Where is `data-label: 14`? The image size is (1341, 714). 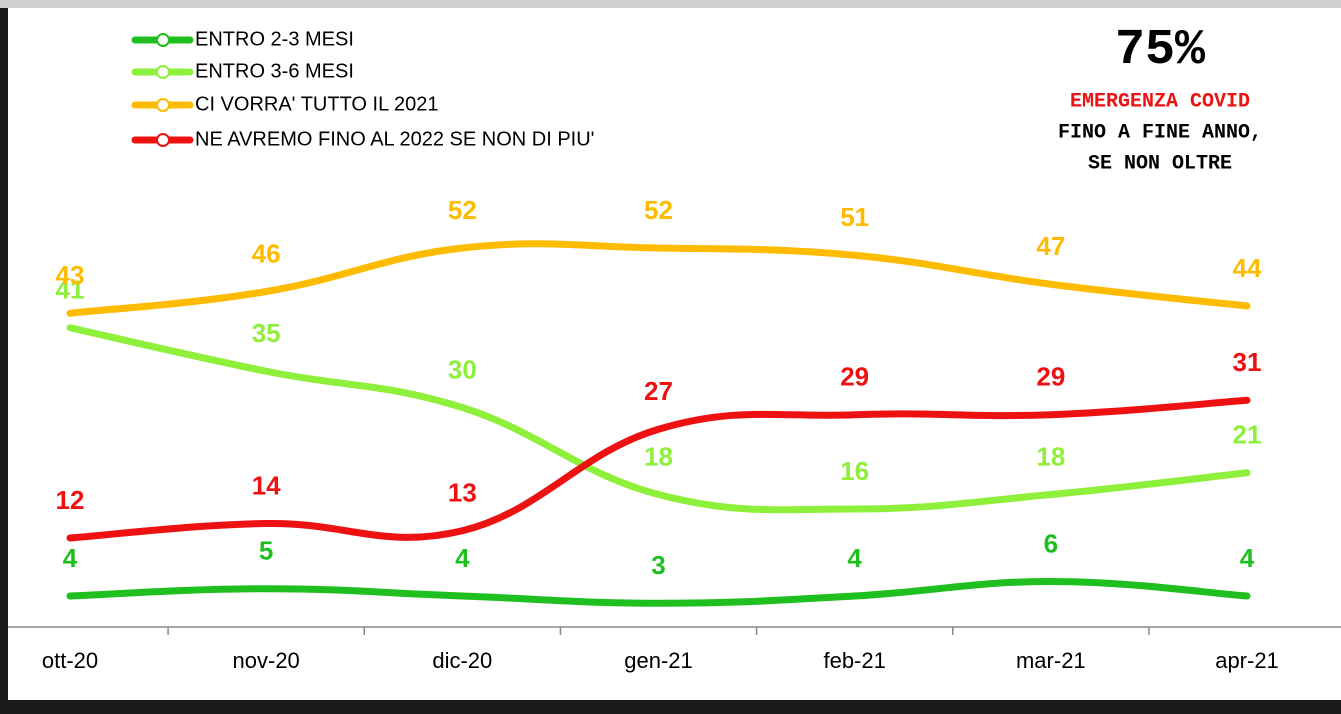 data-label: 14 is located at coordinates (266, 485).